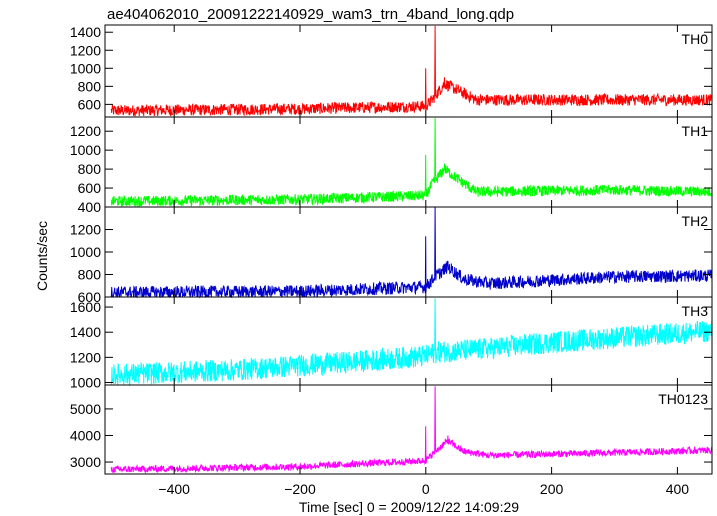  Describe the element at coordinates (85, 435) in the screenshot. I see `y-tick-label: 4000` at that location.